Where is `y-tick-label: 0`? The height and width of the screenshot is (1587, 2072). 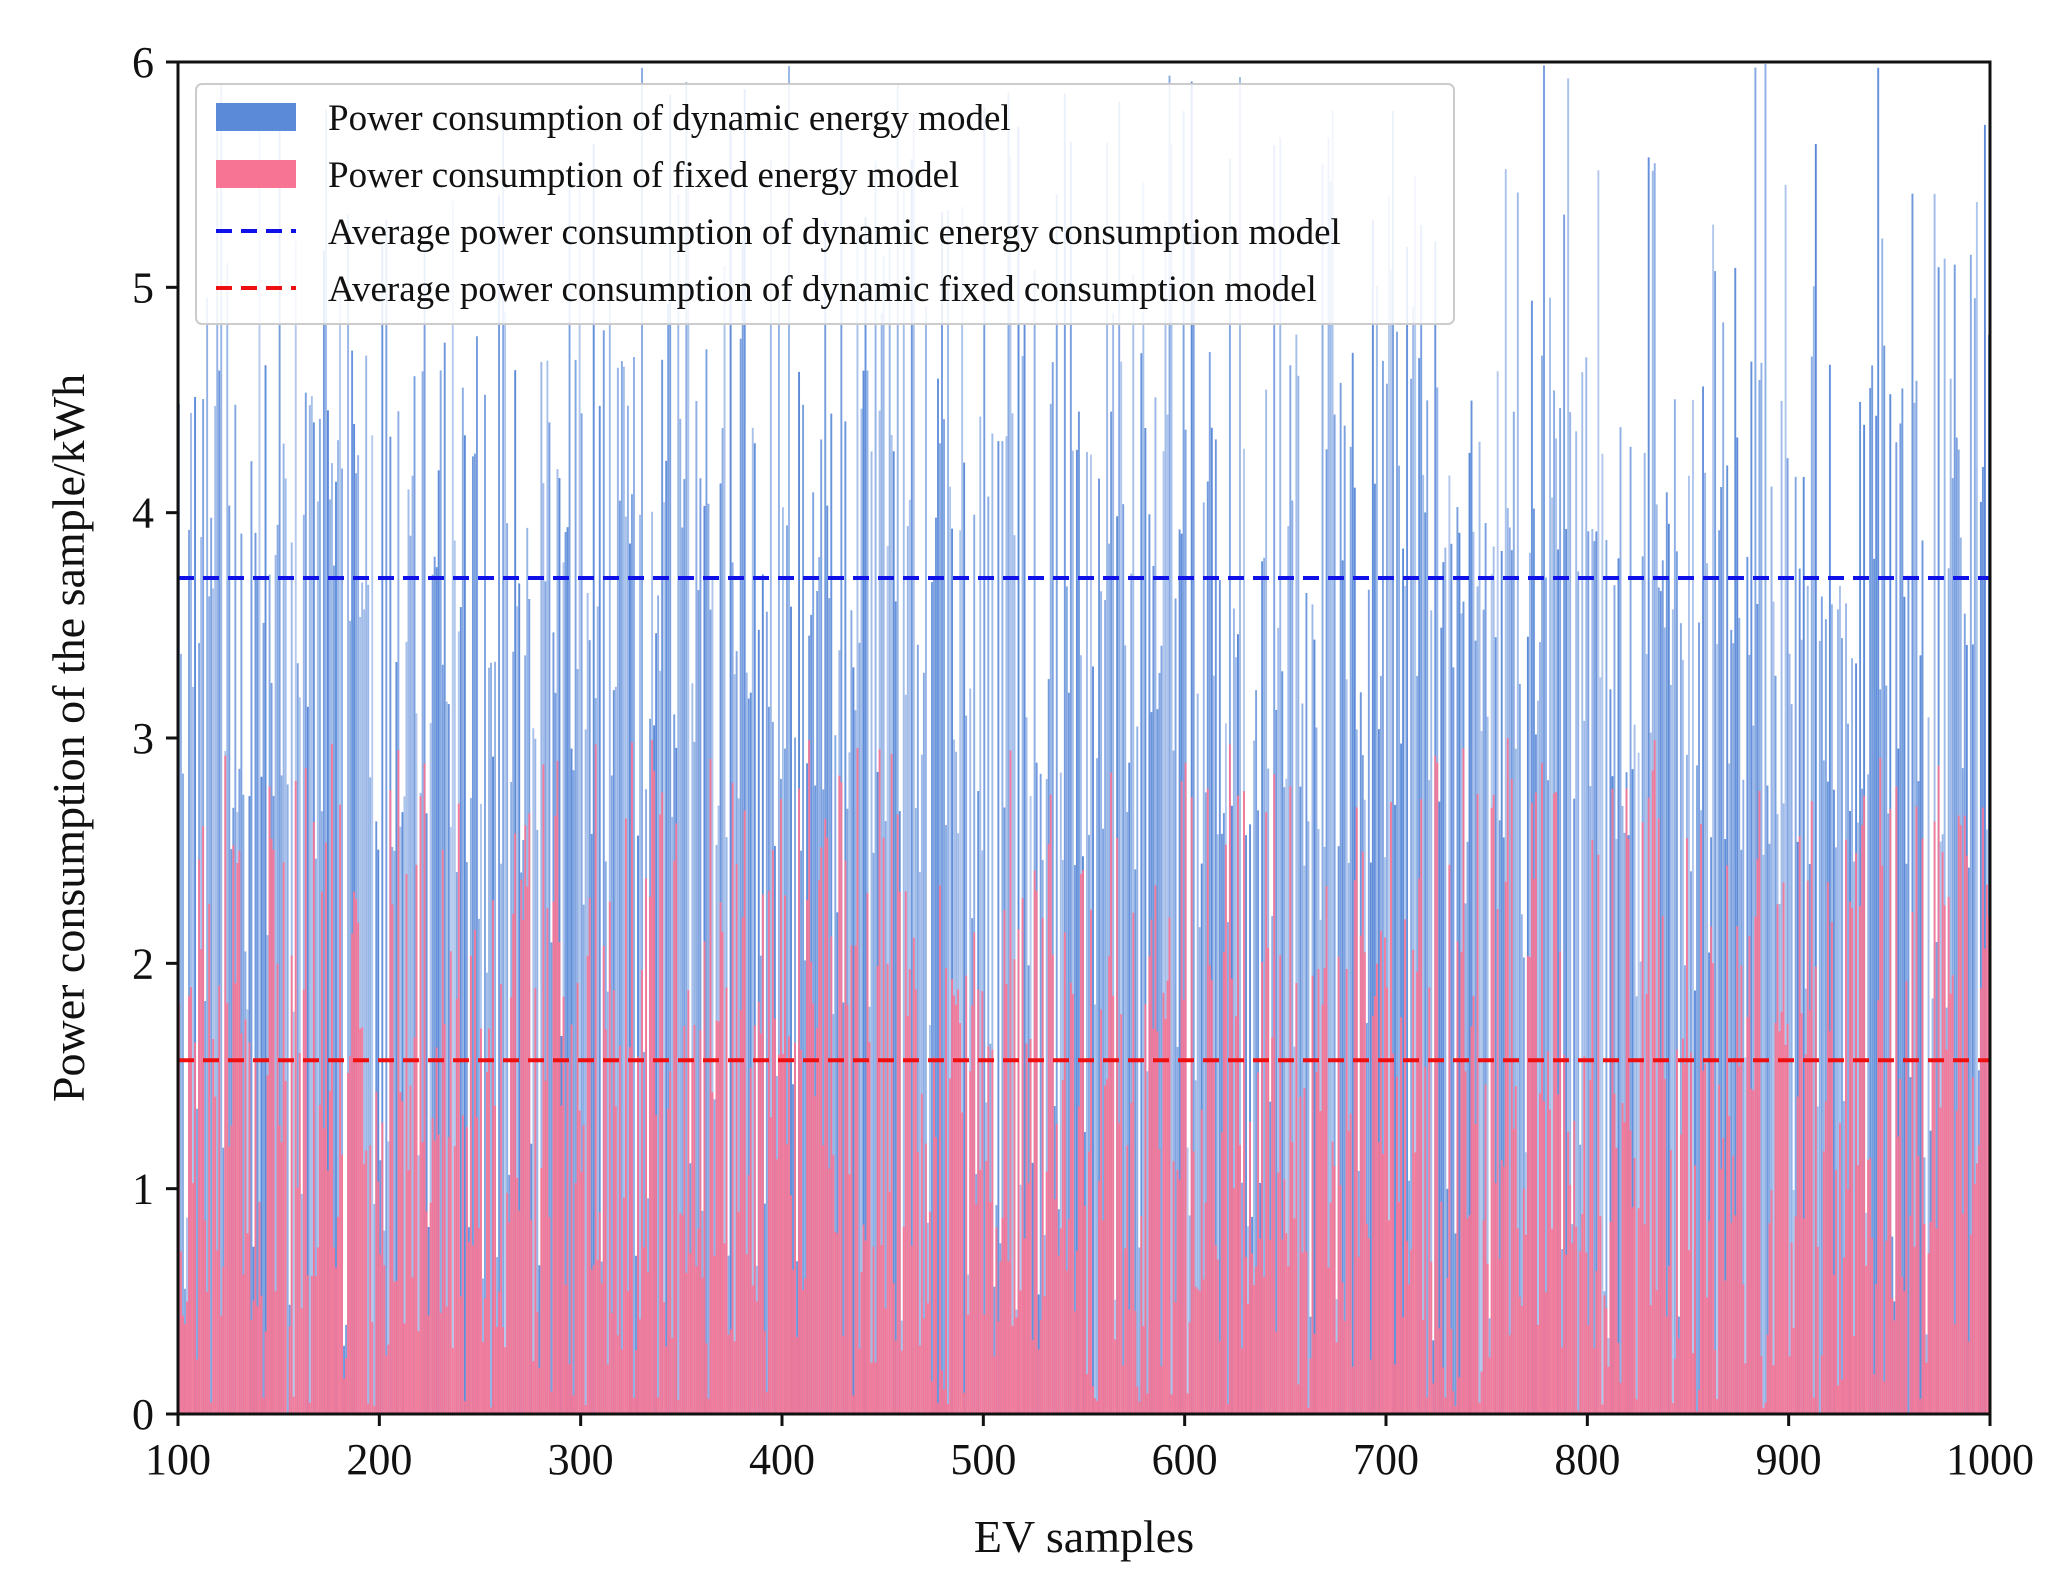 y-tick-label: 0 is located at coordinates (143, 1414).